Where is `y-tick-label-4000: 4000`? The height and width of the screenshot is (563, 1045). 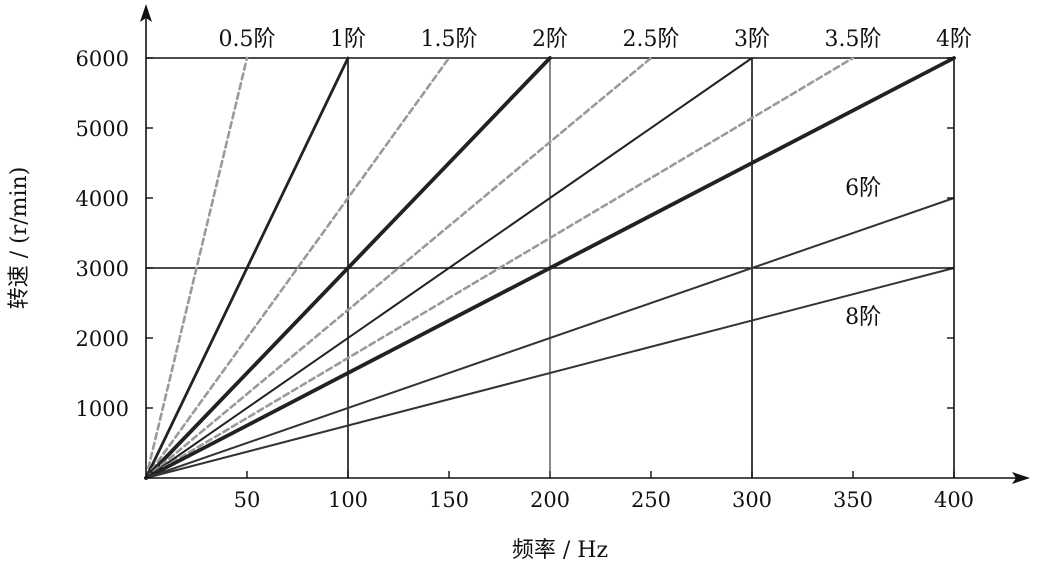 y-tick-label-4000: 4000 is located at coordinates (102, 199).